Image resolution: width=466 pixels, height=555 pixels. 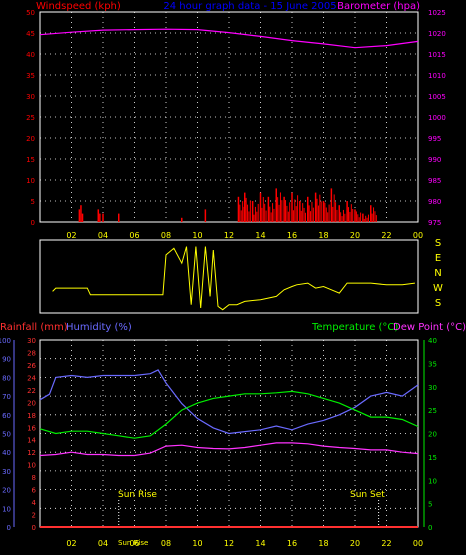 I want to click on humidity-tick-label: 0, so click(x=9, y=528).